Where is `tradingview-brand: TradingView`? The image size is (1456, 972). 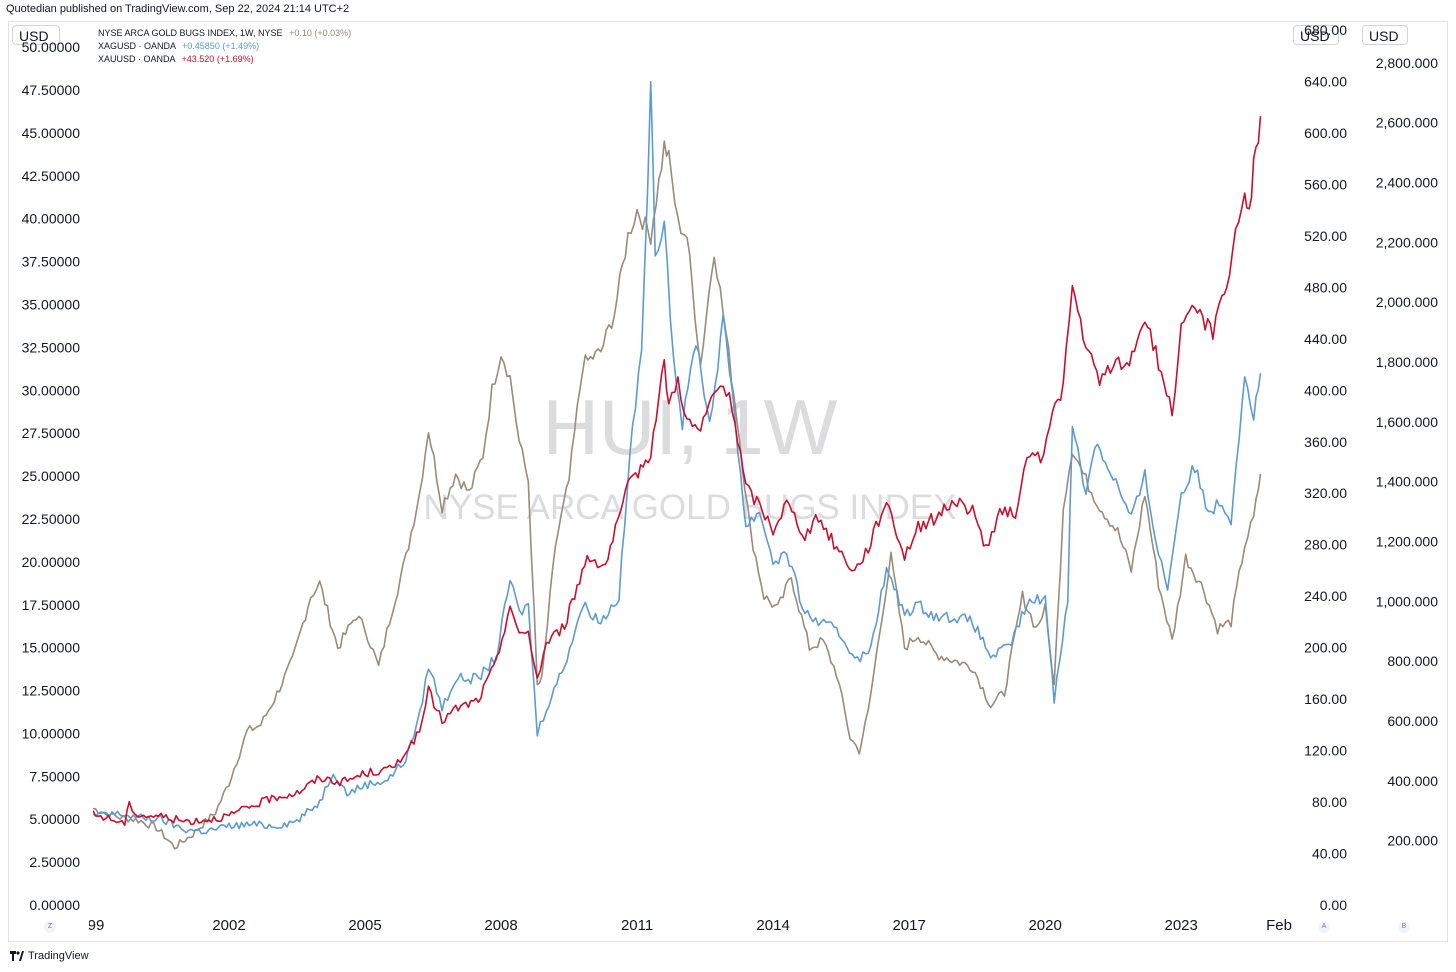 tradingview-brand: TradingView is located at coordinates (49, 956).